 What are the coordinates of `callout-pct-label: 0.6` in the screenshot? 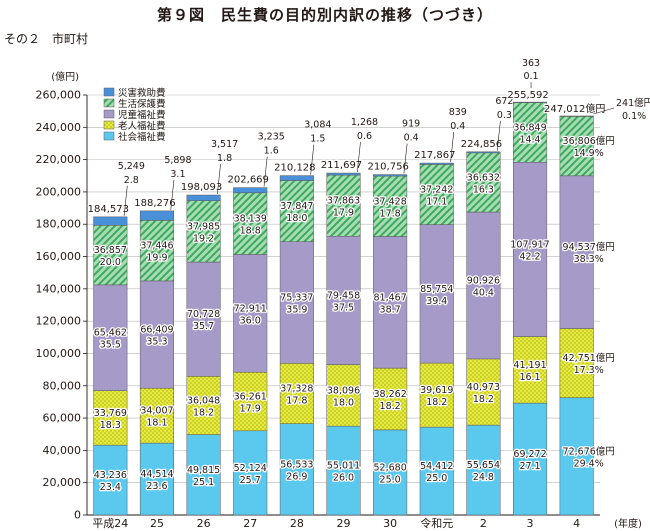 It's located at (364, 136).